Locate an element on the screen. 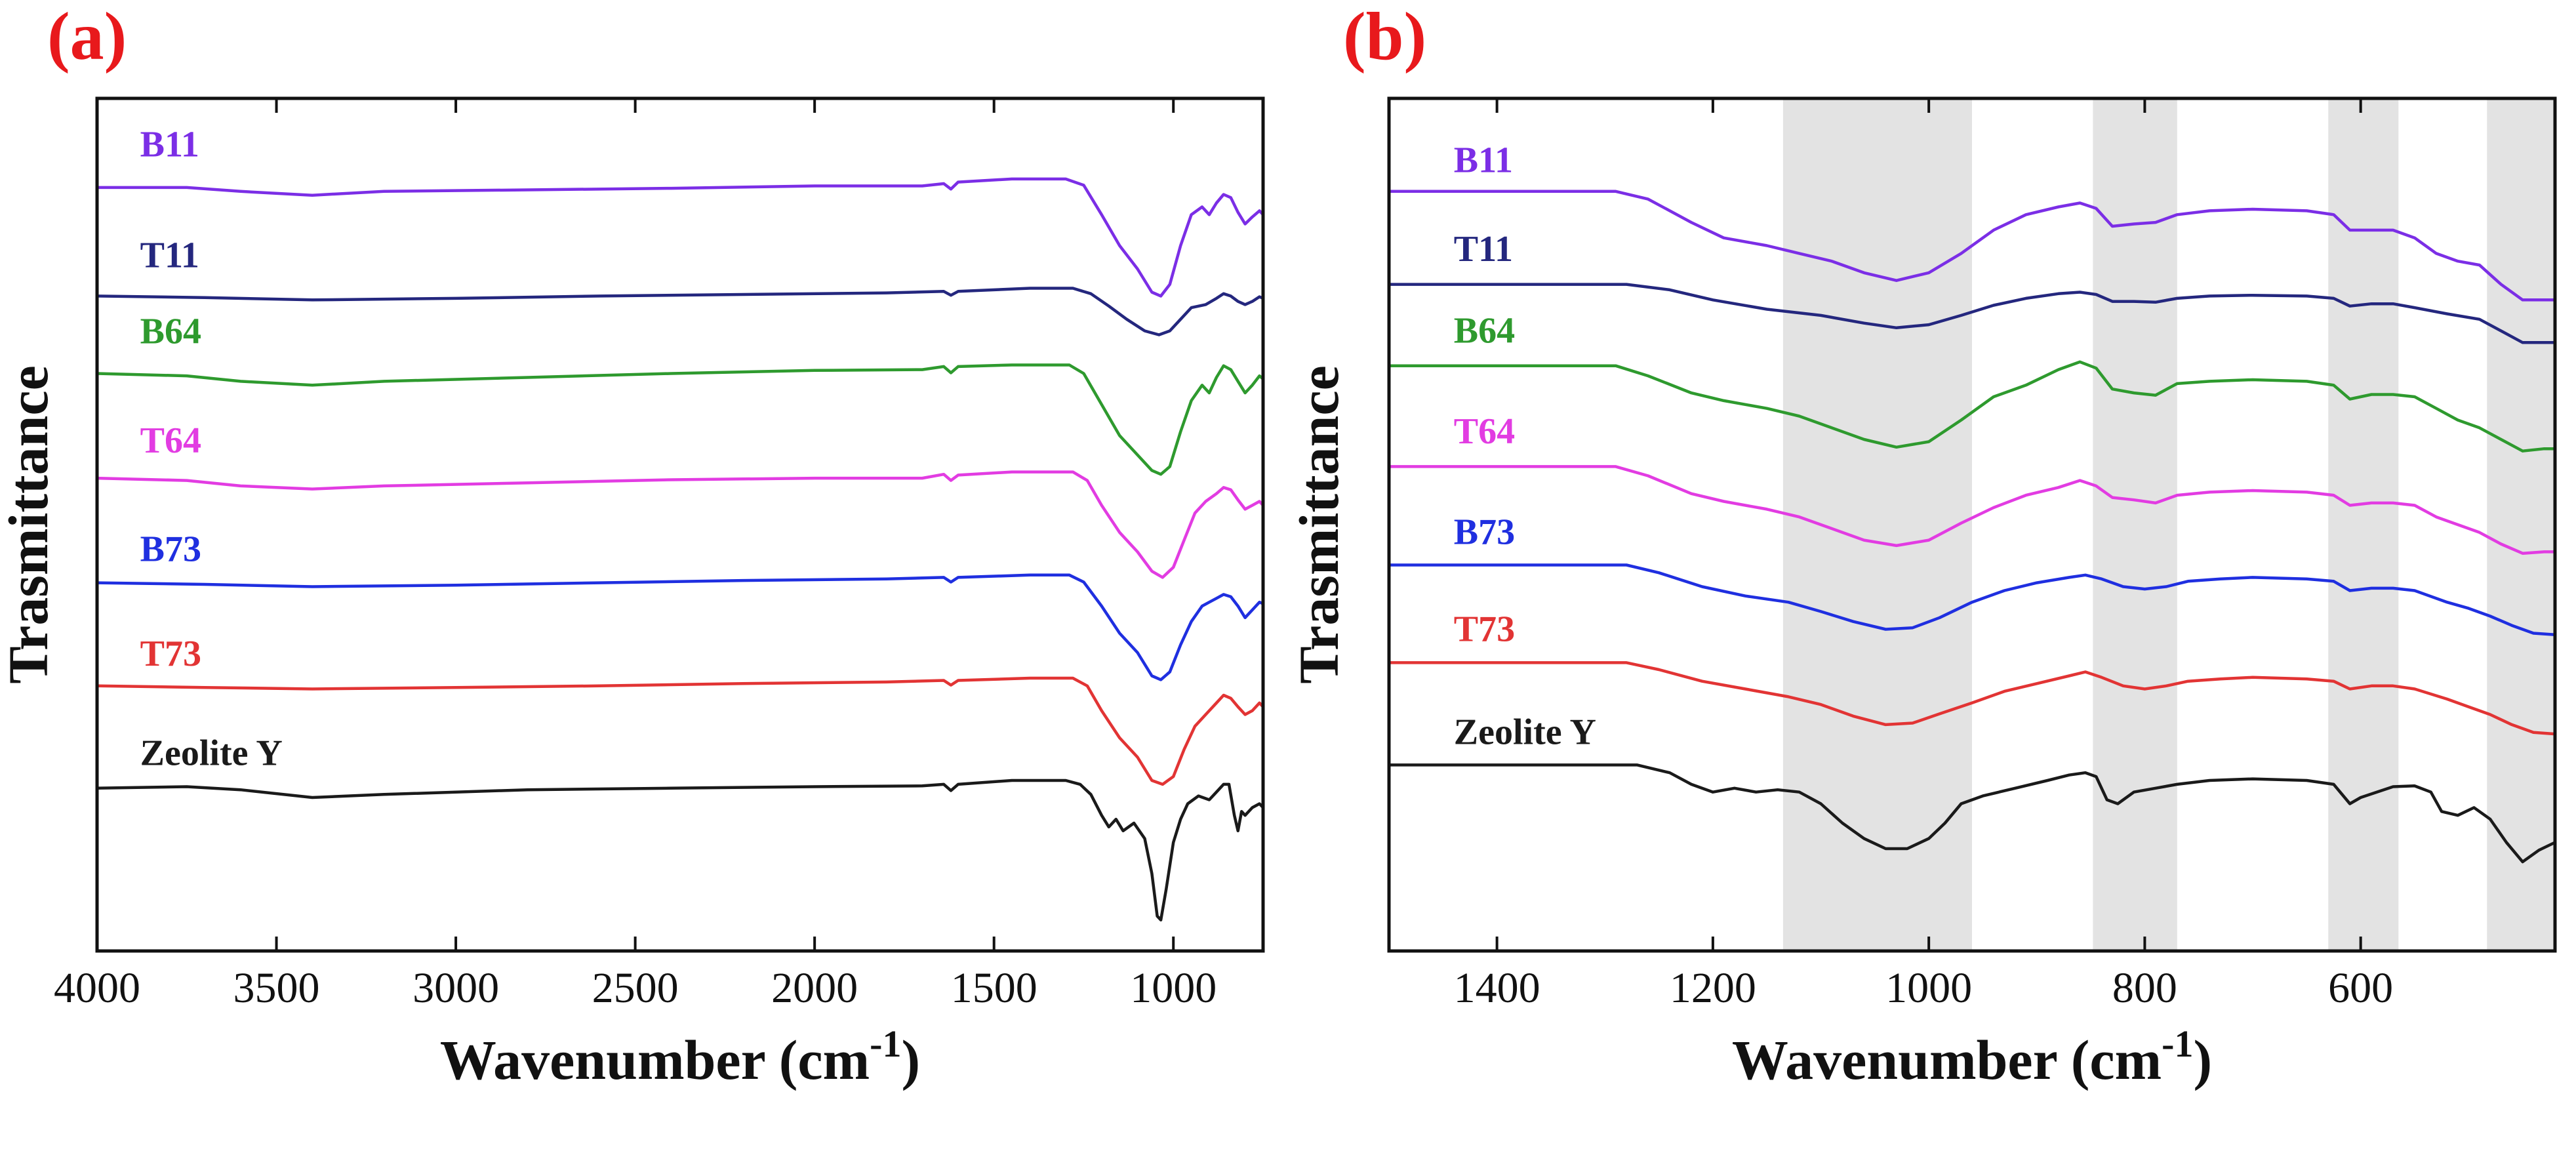 Image resolution: width=2576 pixels, height=1151 pixels. x-tick-label-4000: 4000 is located at coordinates (97, 988).